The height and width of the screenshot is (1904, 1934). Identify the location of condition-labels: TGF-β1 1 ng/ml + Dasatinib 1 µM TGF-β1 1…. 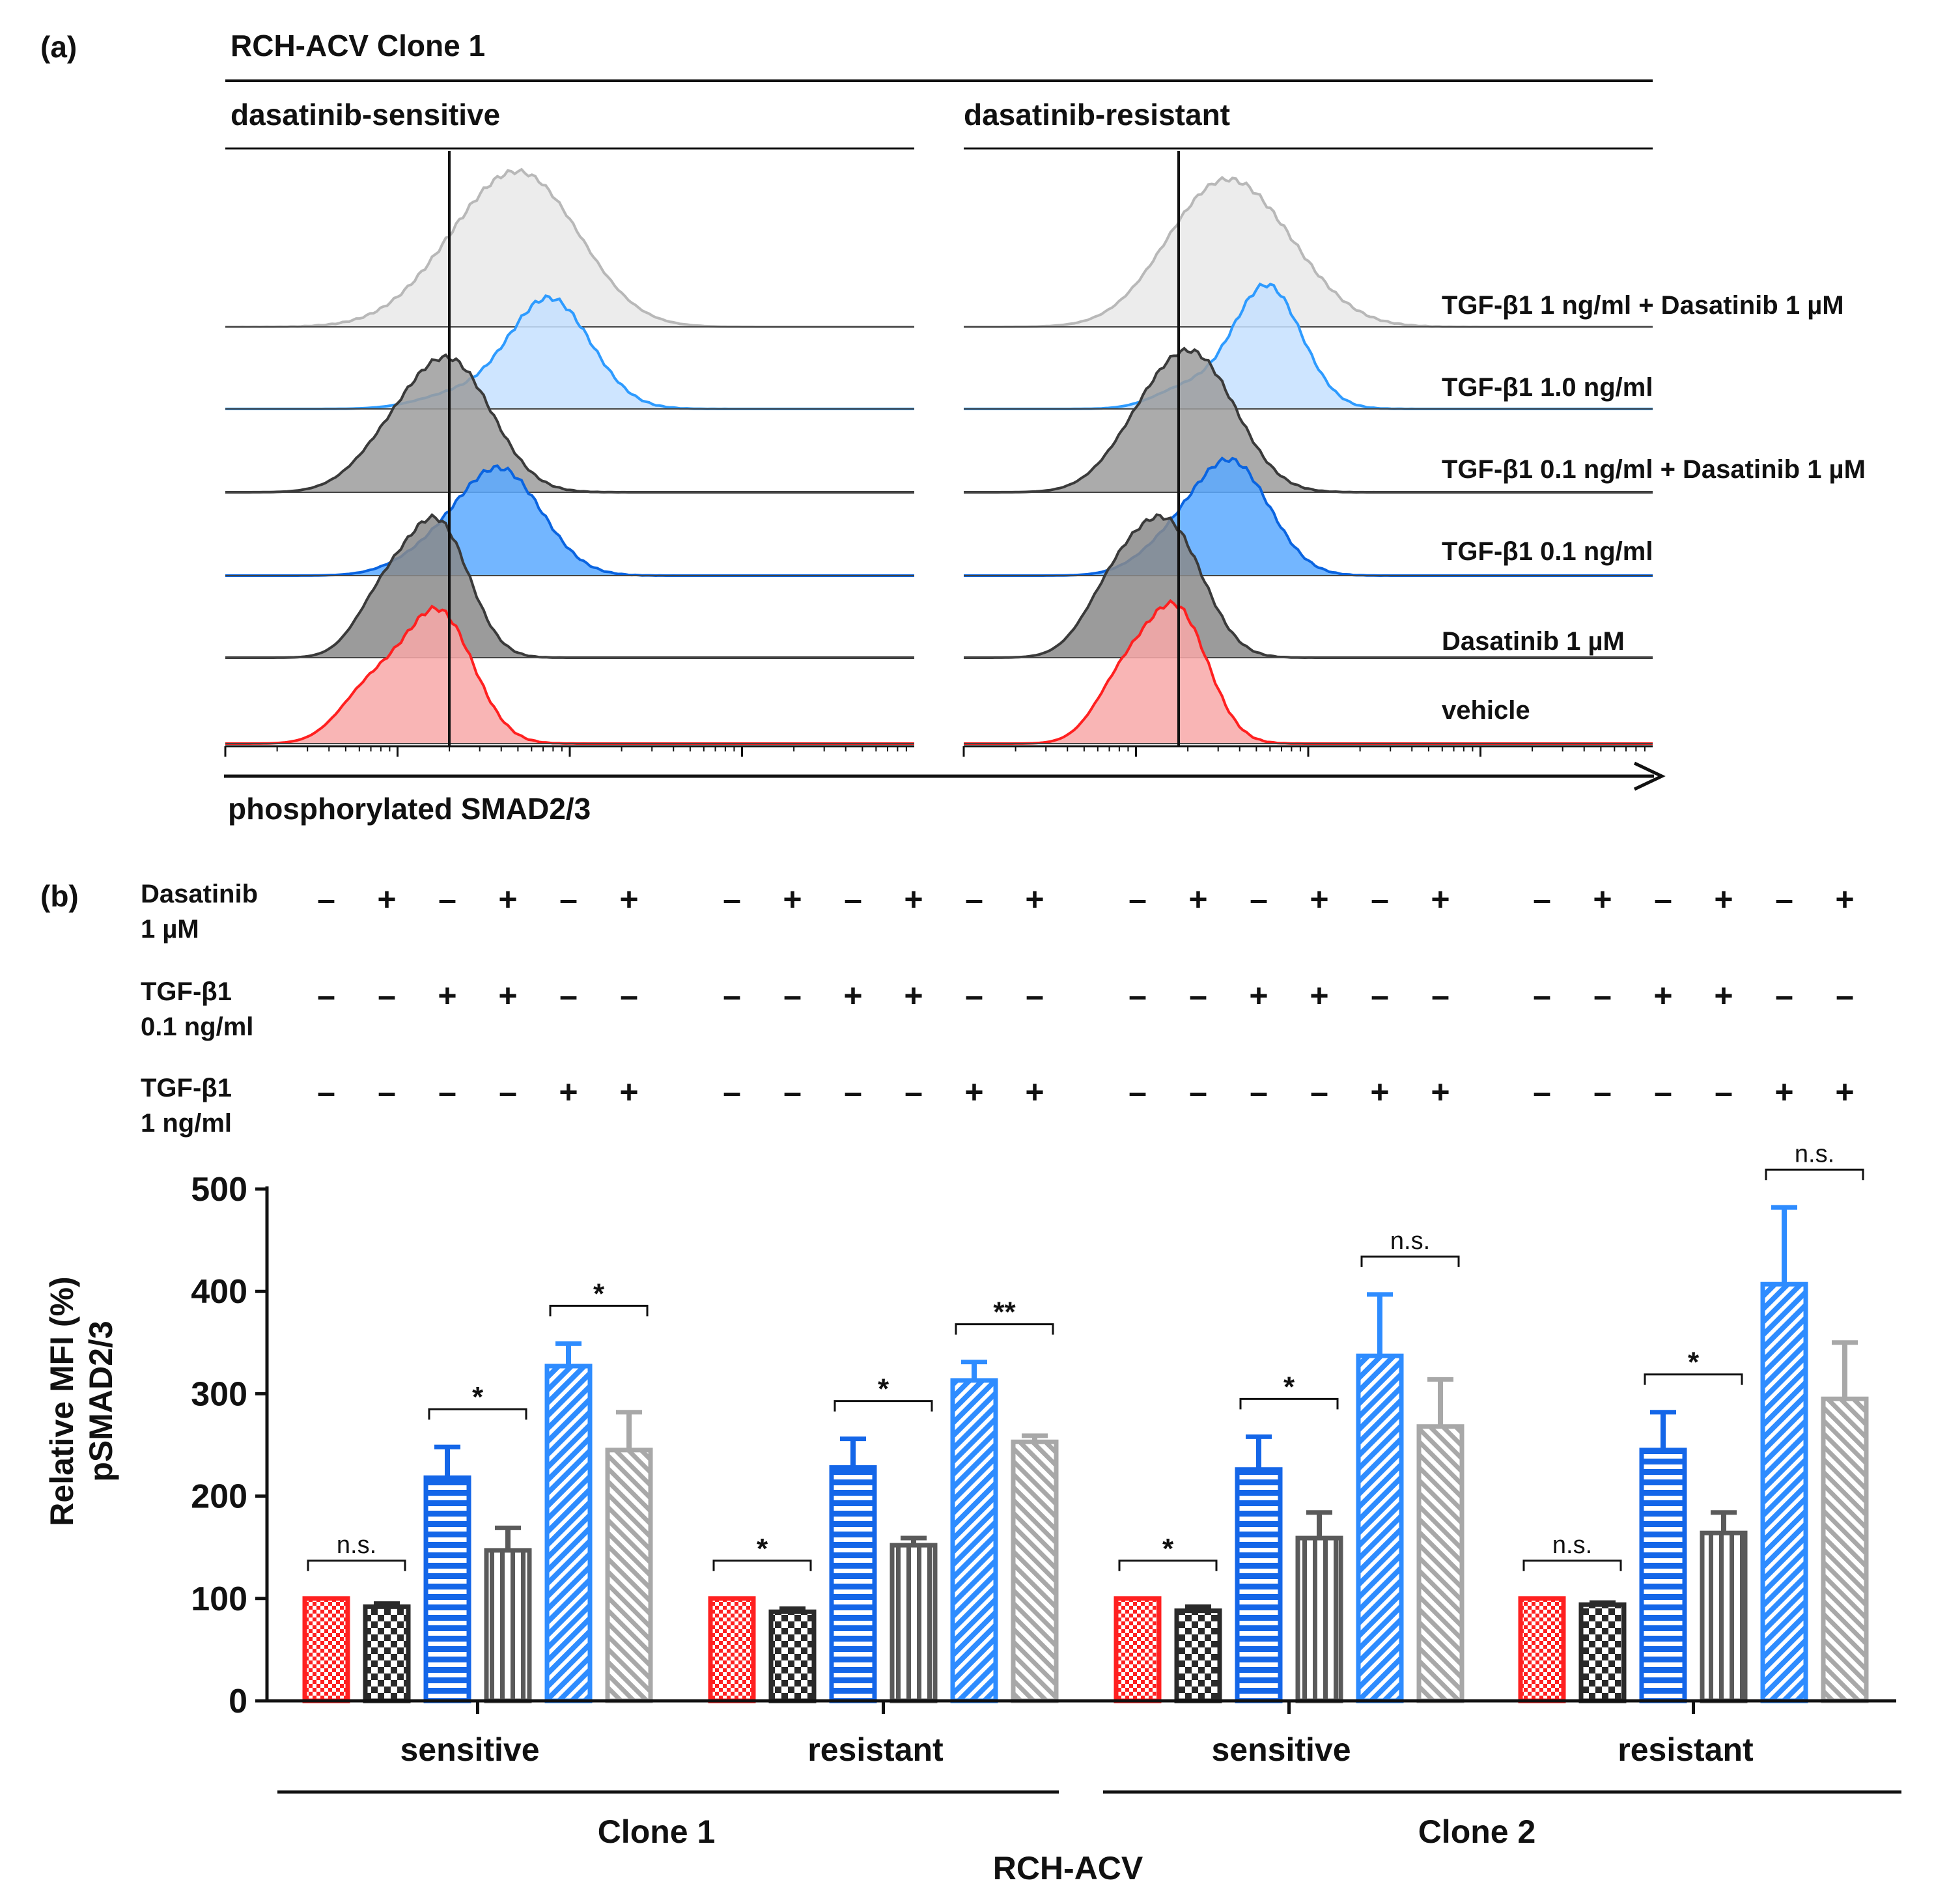
(1654, 508).